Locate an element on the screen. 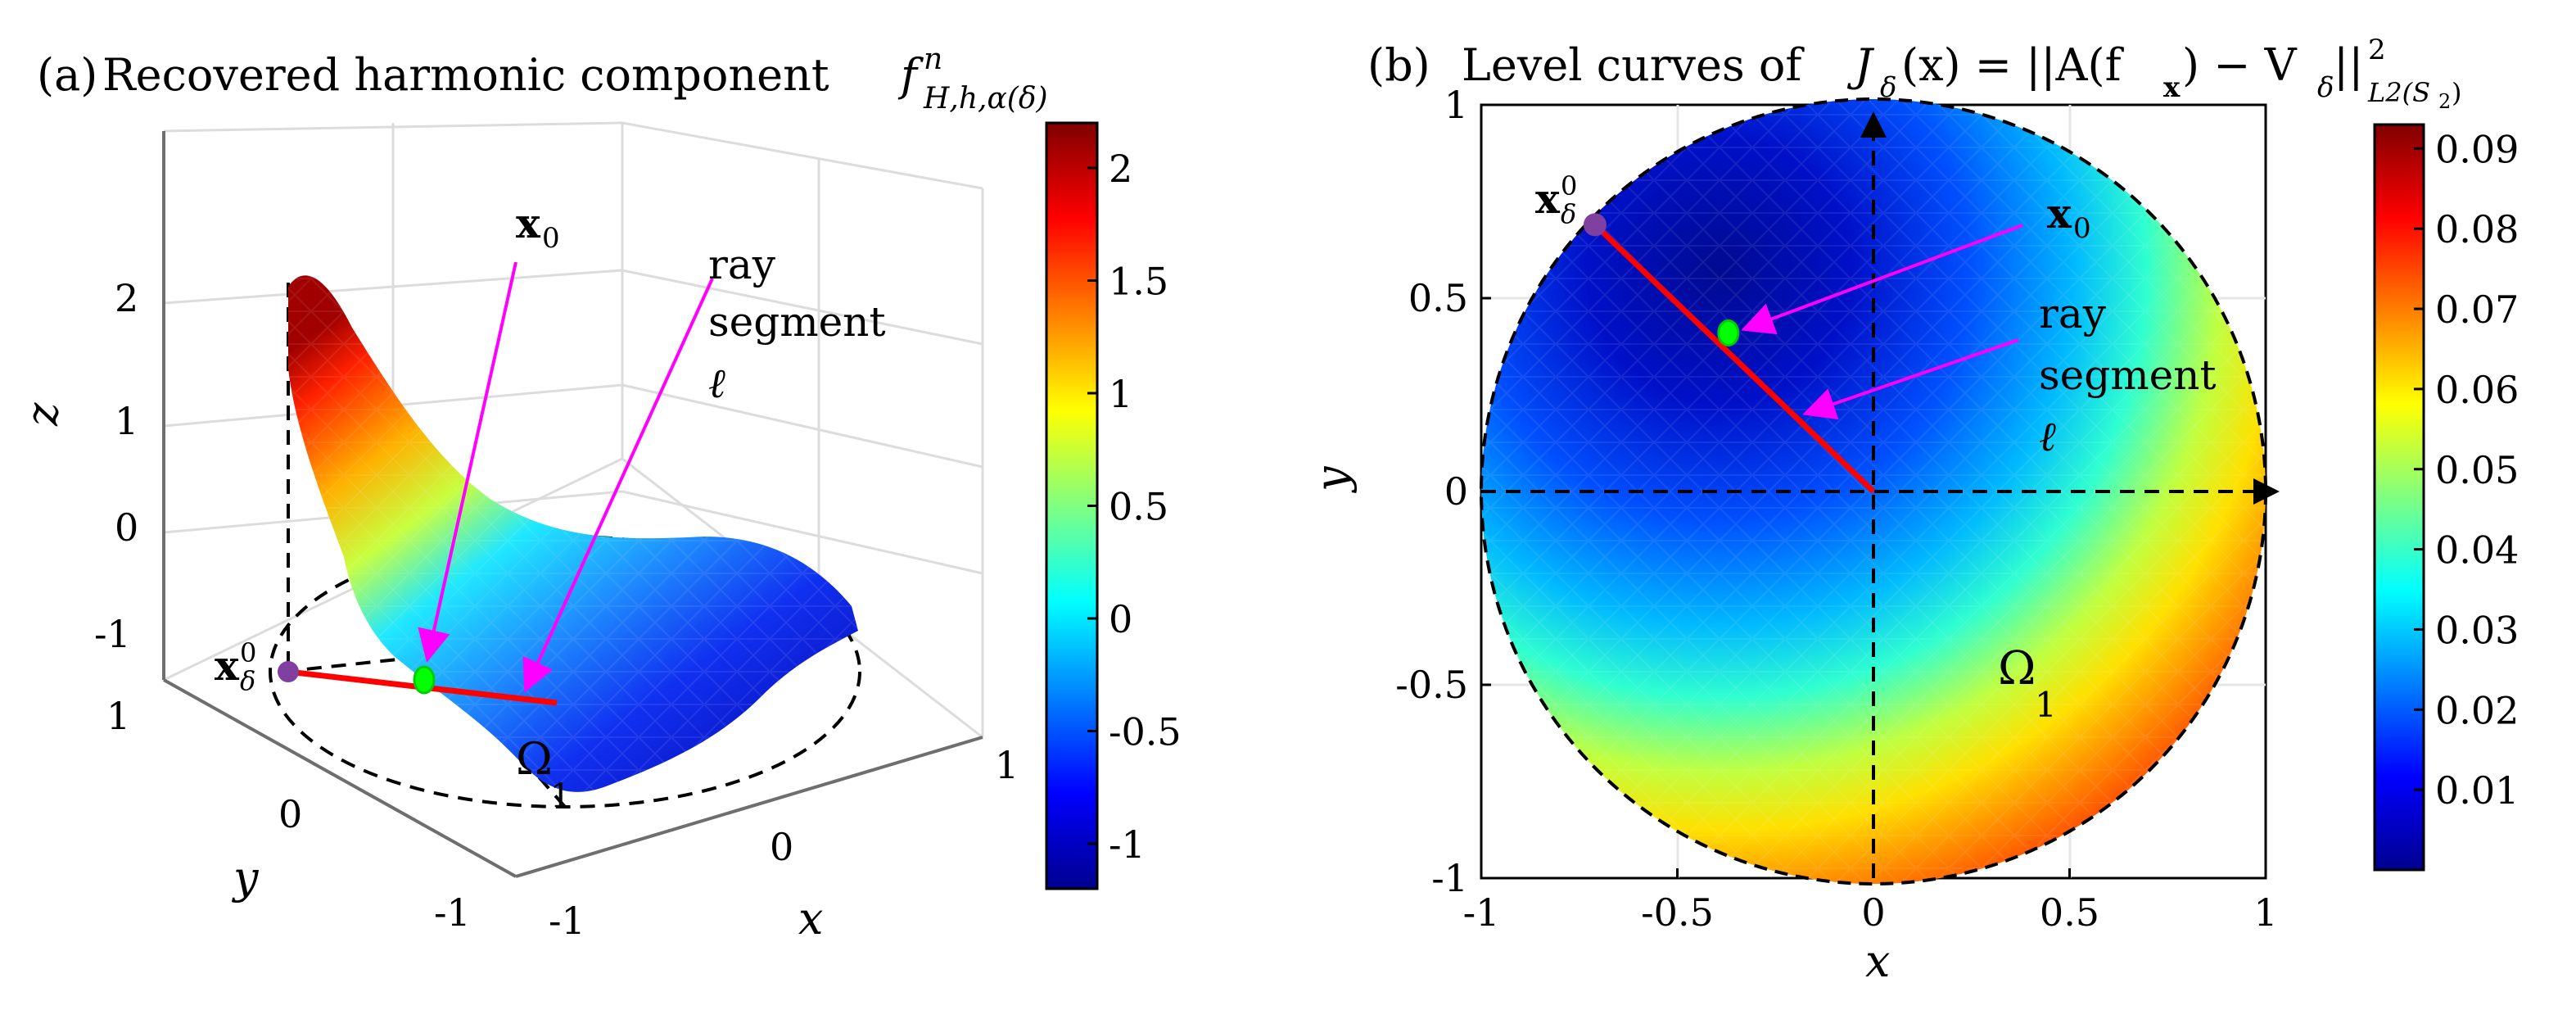  panel-a-ell-label: ℓ is located at coordinates (716, 383).